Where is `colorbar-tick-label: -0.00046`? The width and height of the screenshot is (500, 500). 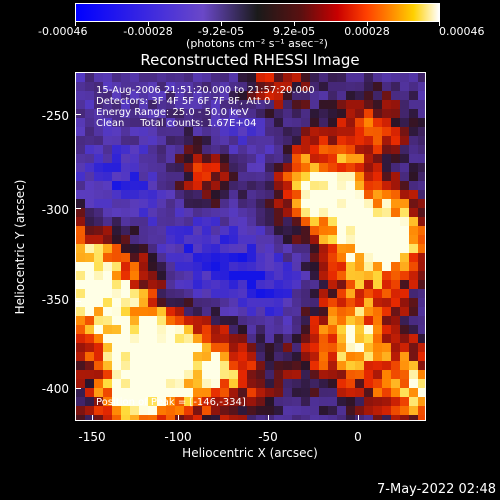
colorbar-tick-label: -0.00046 is located at coordinates (63, 31).